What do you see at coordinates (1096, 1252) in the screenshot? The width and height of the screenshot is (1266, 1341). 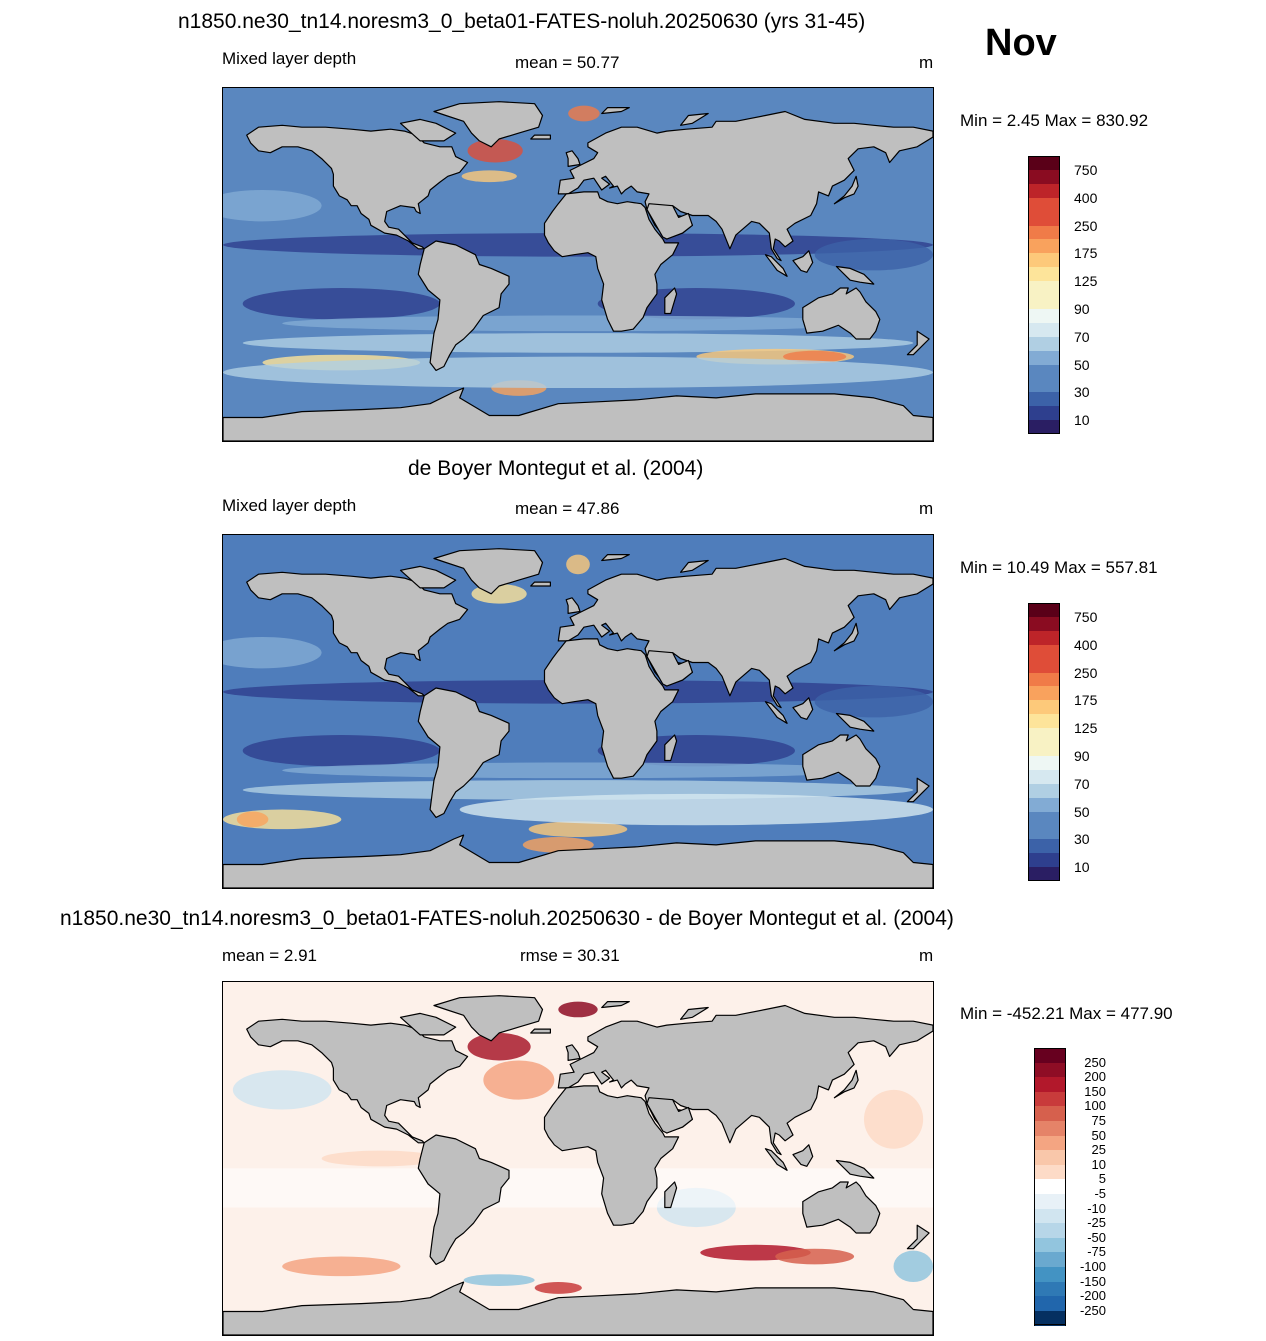 I see `colorbar-tick-label: -75` at bounding box center [1096, 1252].